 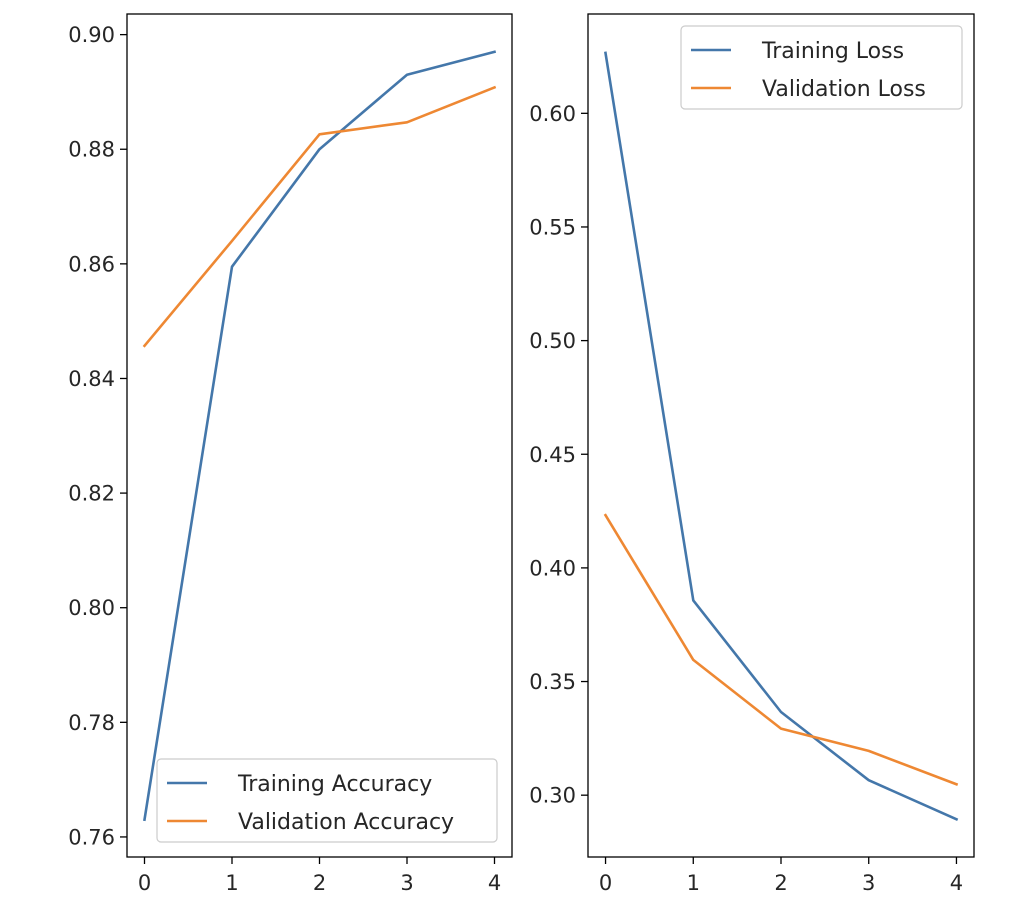 What do you see at coordinates (91, 379) in the screenshot?
I see `accuracy-y-tick-label: 0.84` at bounding box center [91, 379].